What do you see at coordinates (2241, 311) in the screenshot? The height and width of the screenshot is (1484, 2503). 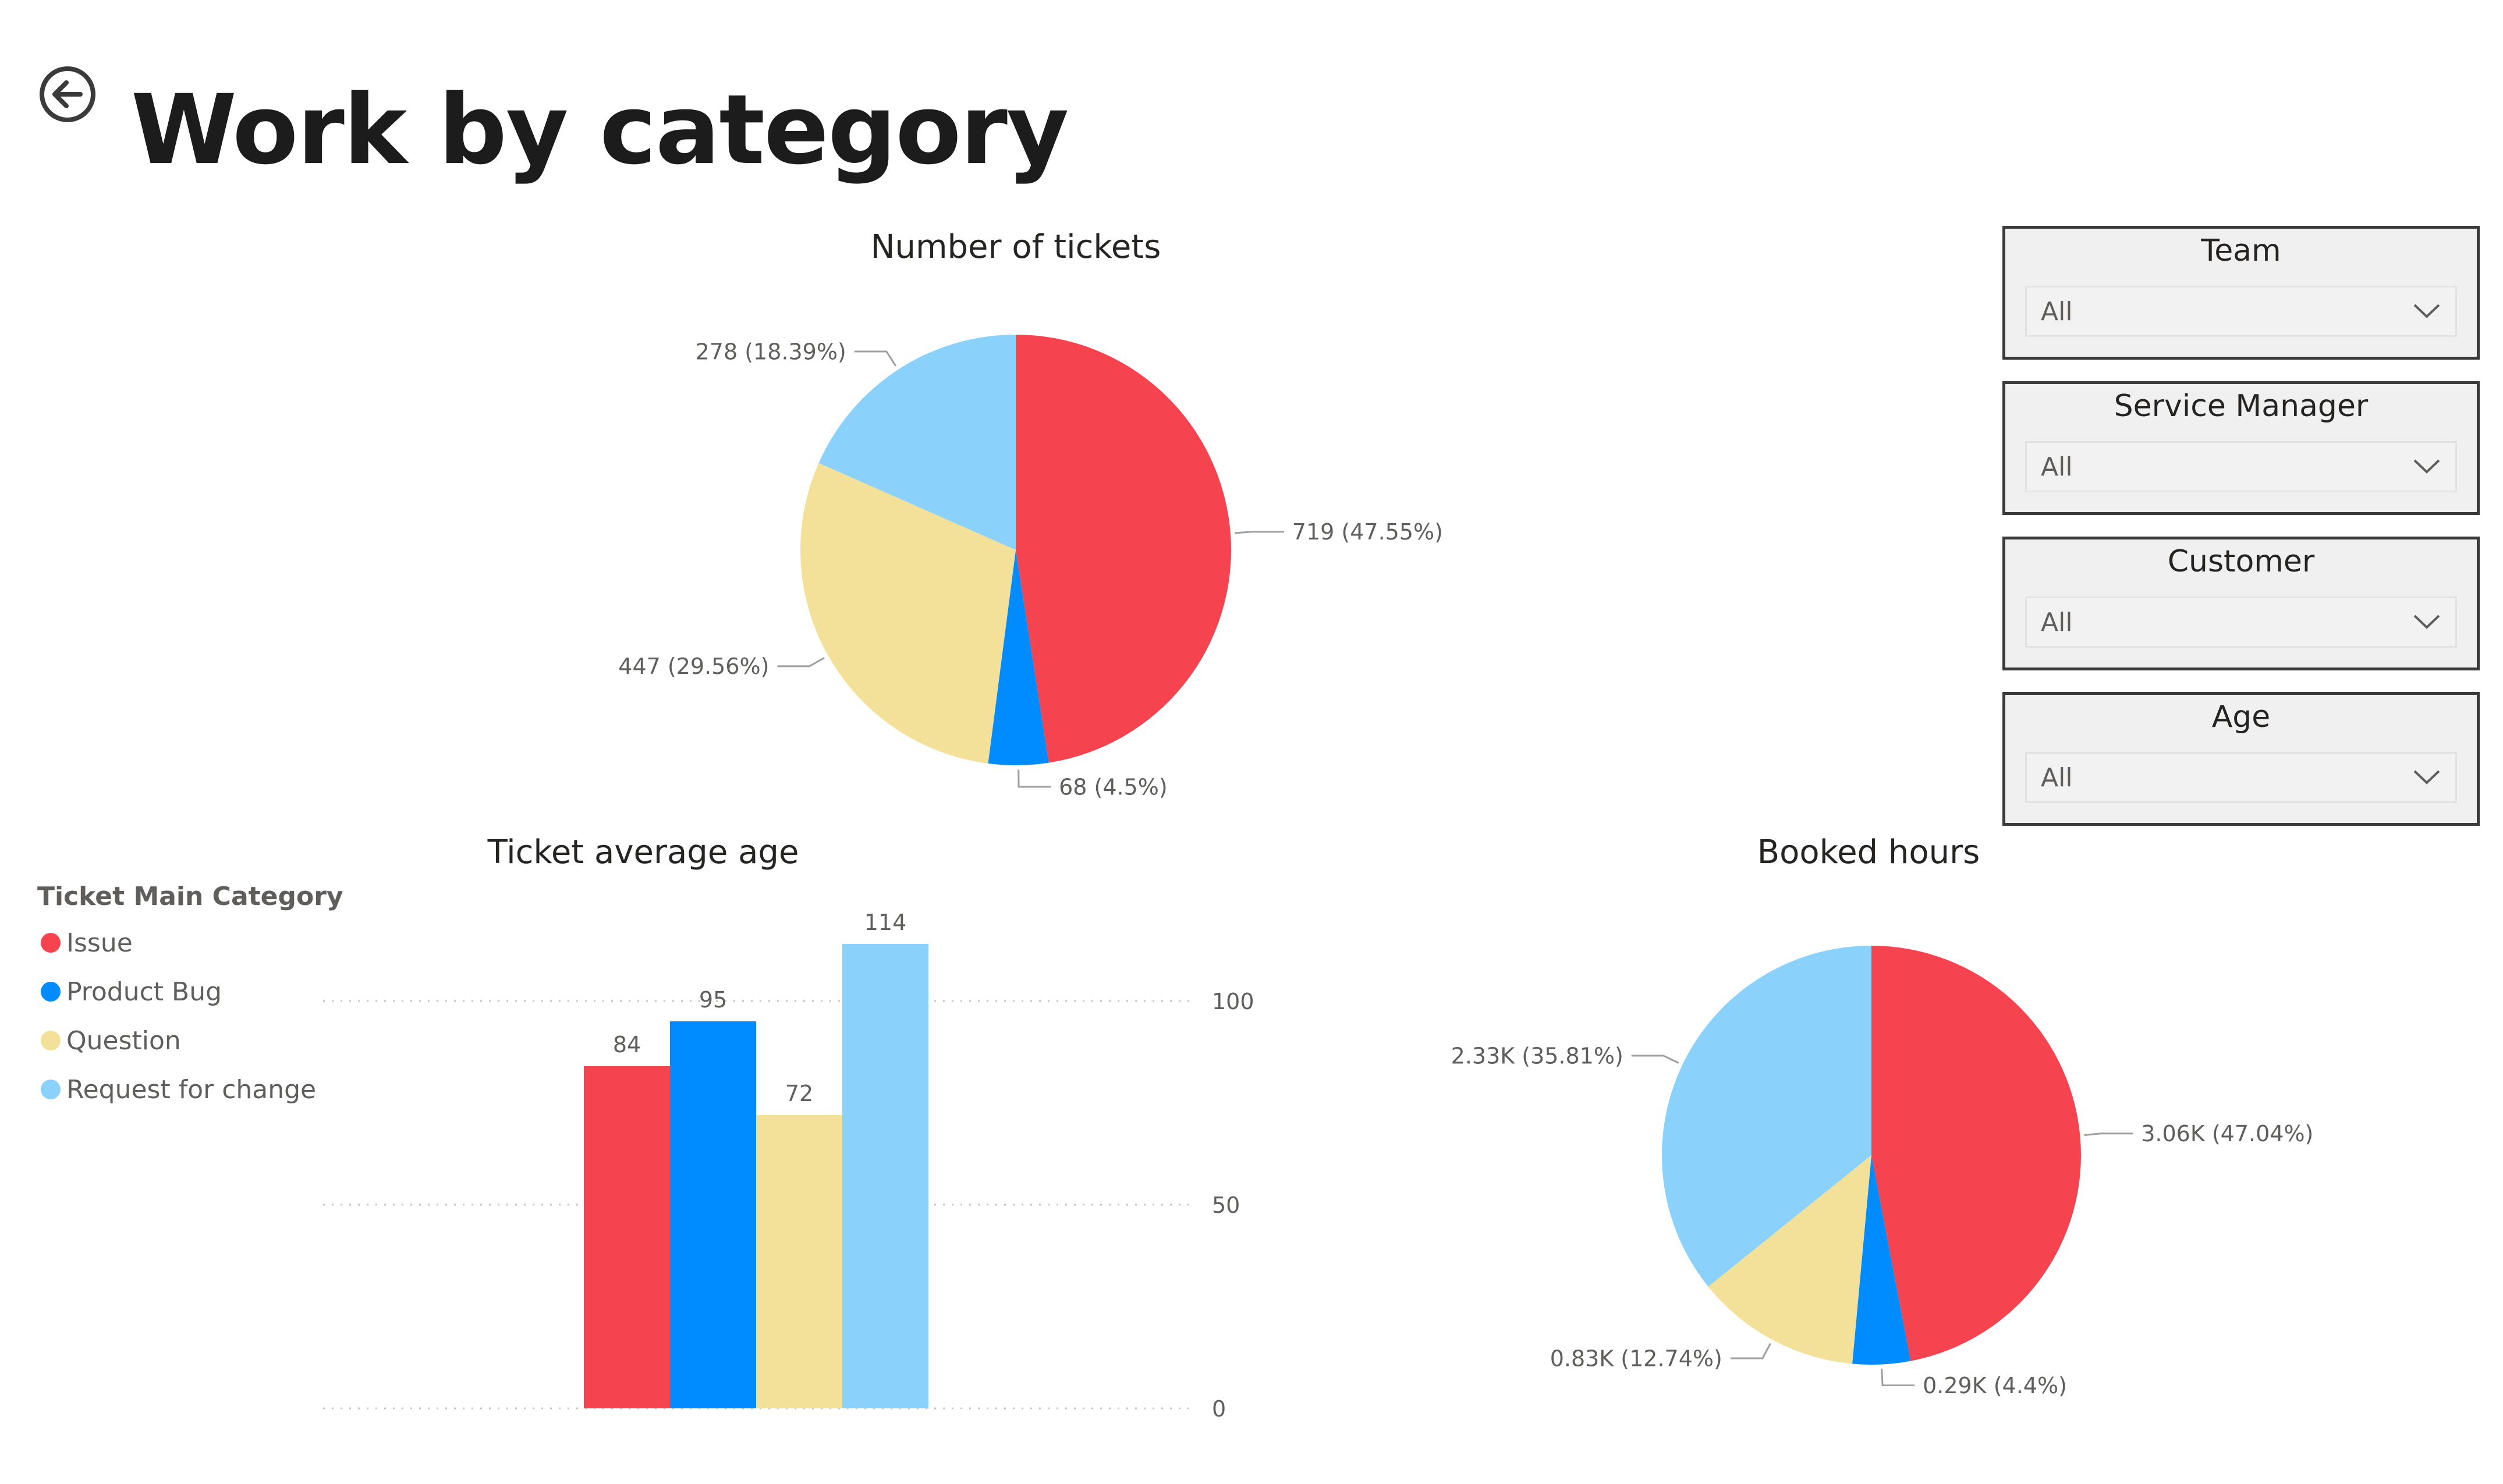 I see `team-dropdown: All` at bounding box center [2241, 311].